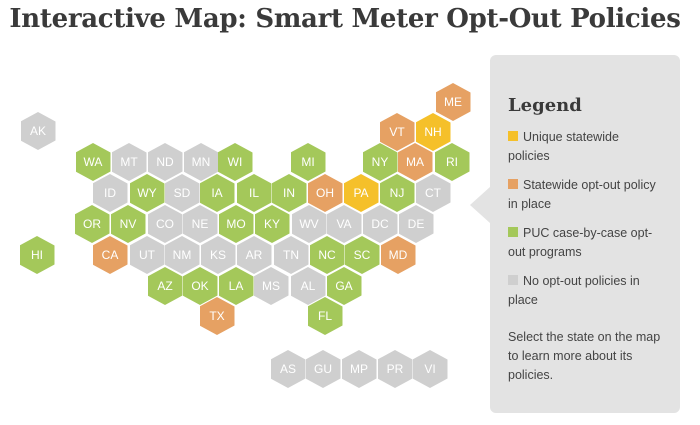 The height and width of the screenshot is (425, 700). Describe the element at coordinates (110, 255) in the screenshot. I see `state-hex-ca: CA` at that location.